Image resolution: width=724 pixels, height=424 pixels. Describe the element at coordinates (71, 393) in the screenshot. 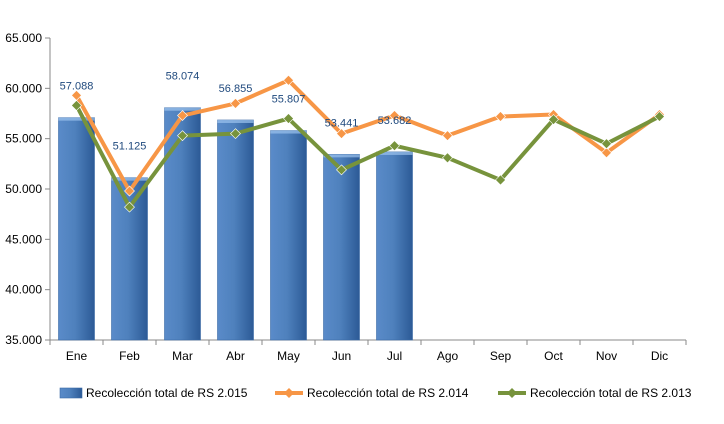

I see `legend-swatch-bar` at that location.